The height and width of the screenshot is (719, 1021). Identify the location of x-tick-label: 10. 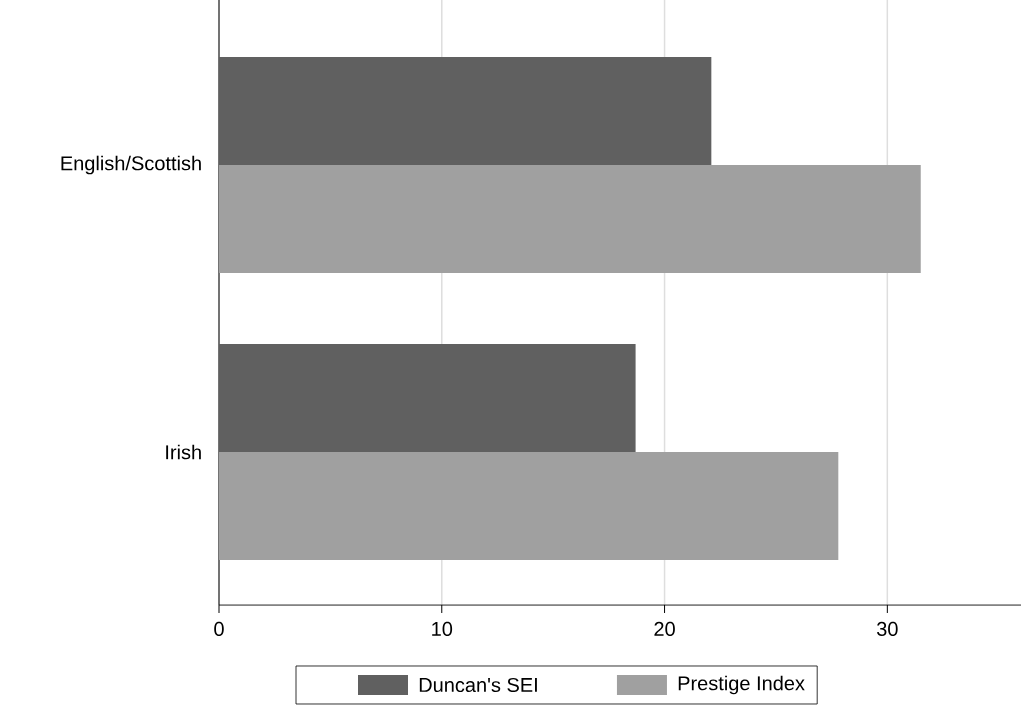
(442, 628).